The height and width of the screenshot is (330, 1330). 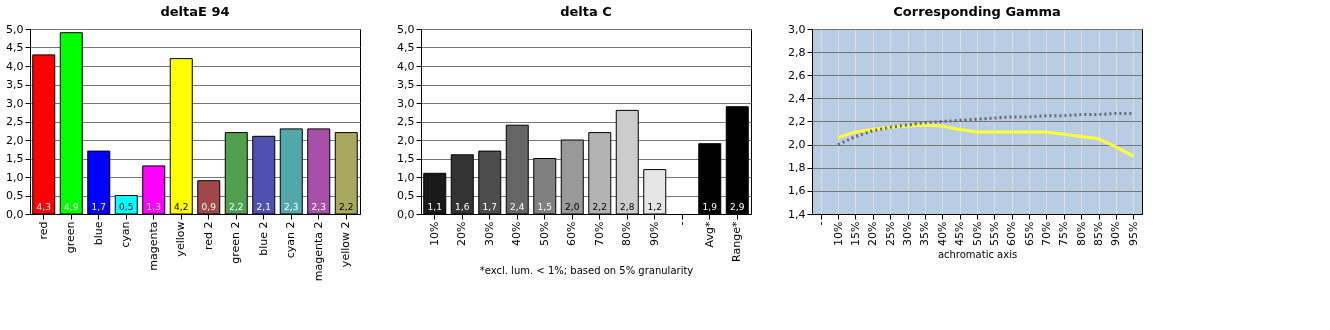 What do you see at coordinates (544, 207) in the screenshot?
I see `data-label: 1,5` at bounding box center [544, 207].